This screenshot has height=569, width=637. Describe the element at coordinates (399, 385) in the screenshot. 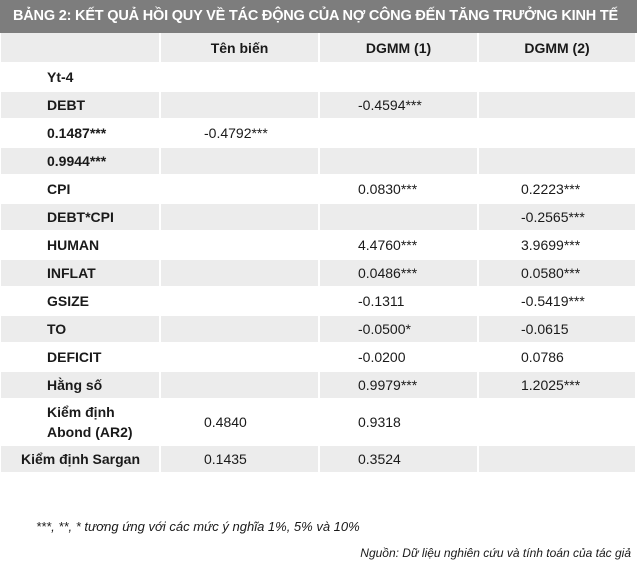

I see `cell-dgmm1: 0.9979***` at that location.